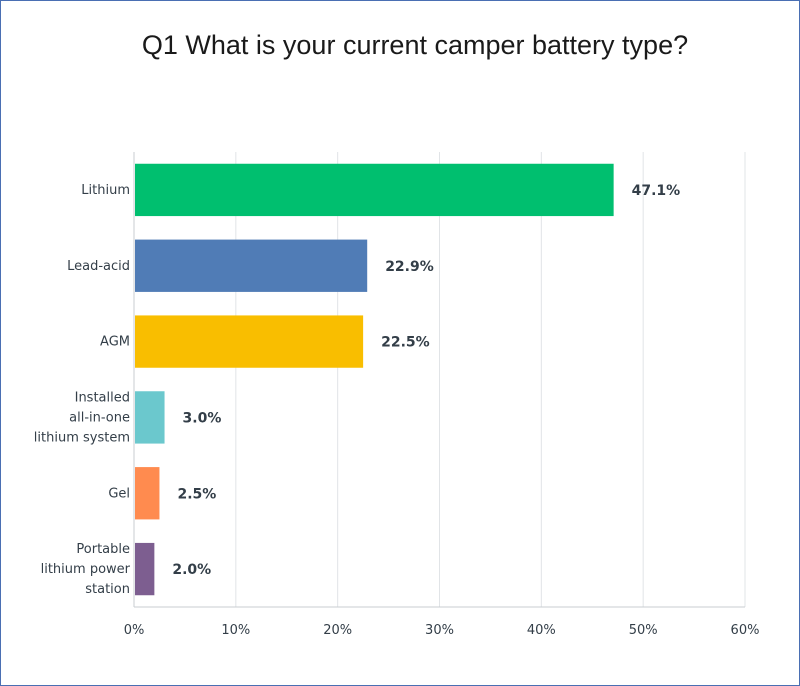  Describe the element at coordinates (103, 549) in the screenshot. I see `category-label-line: Portable` at that location.